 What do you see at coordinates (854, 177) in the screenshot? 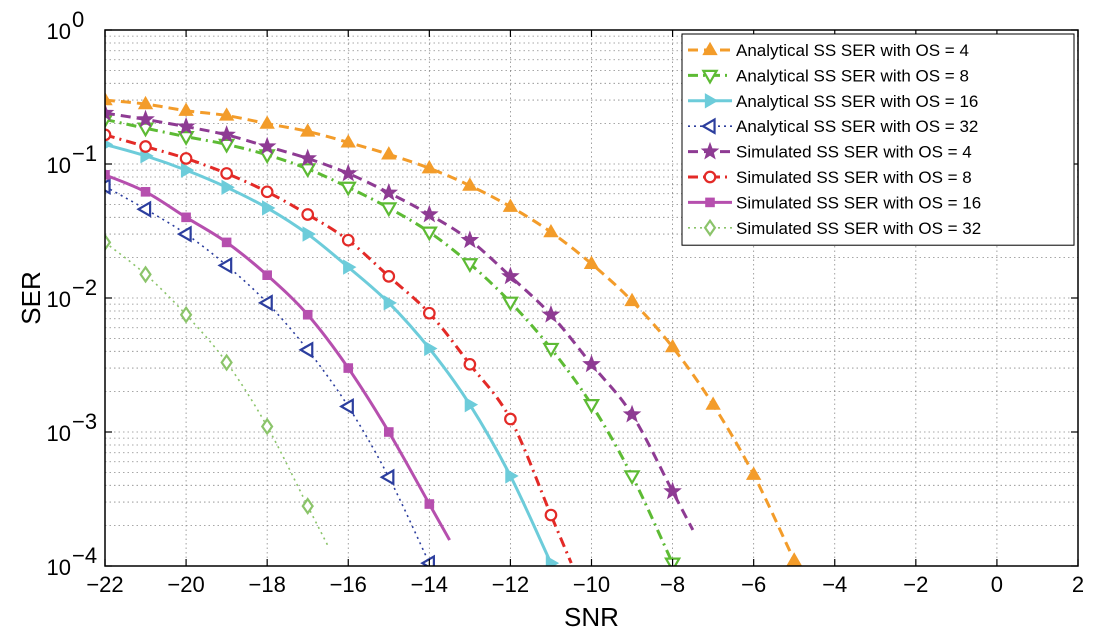
I see `legend-label: Simulated SS SER with OS = 8` at bounding box center [854, 177].